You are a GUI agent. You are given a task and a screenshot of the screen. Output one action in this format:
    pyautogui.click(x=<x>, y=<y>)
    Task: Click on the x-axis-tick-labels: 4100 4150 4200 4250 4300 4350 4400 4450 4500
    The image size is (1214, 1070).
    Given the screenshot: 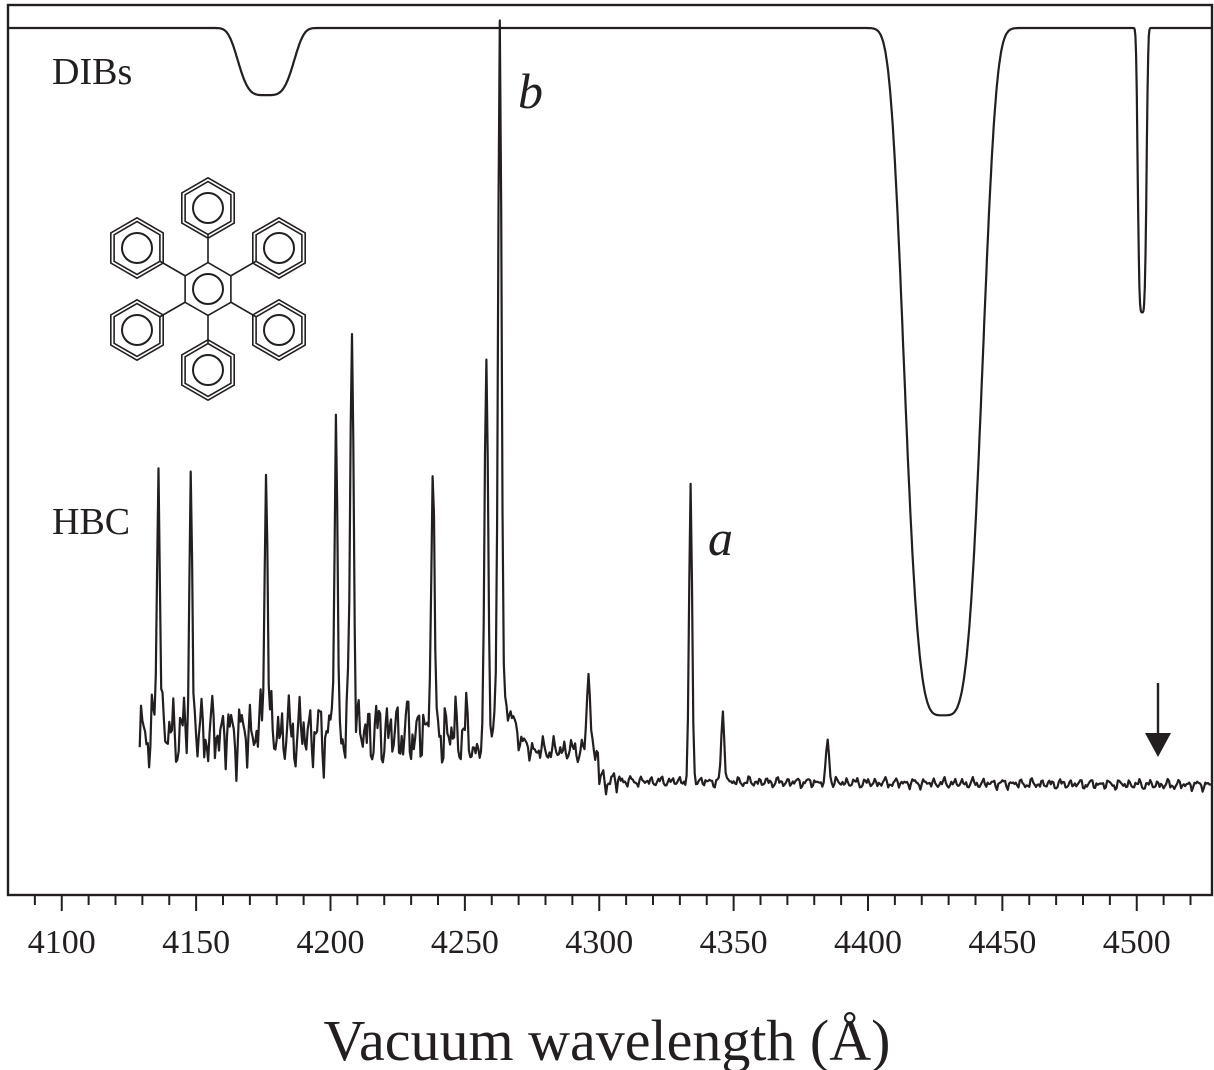 What is the action you would take?
    pyautogui.click(x=599, y=942)
    